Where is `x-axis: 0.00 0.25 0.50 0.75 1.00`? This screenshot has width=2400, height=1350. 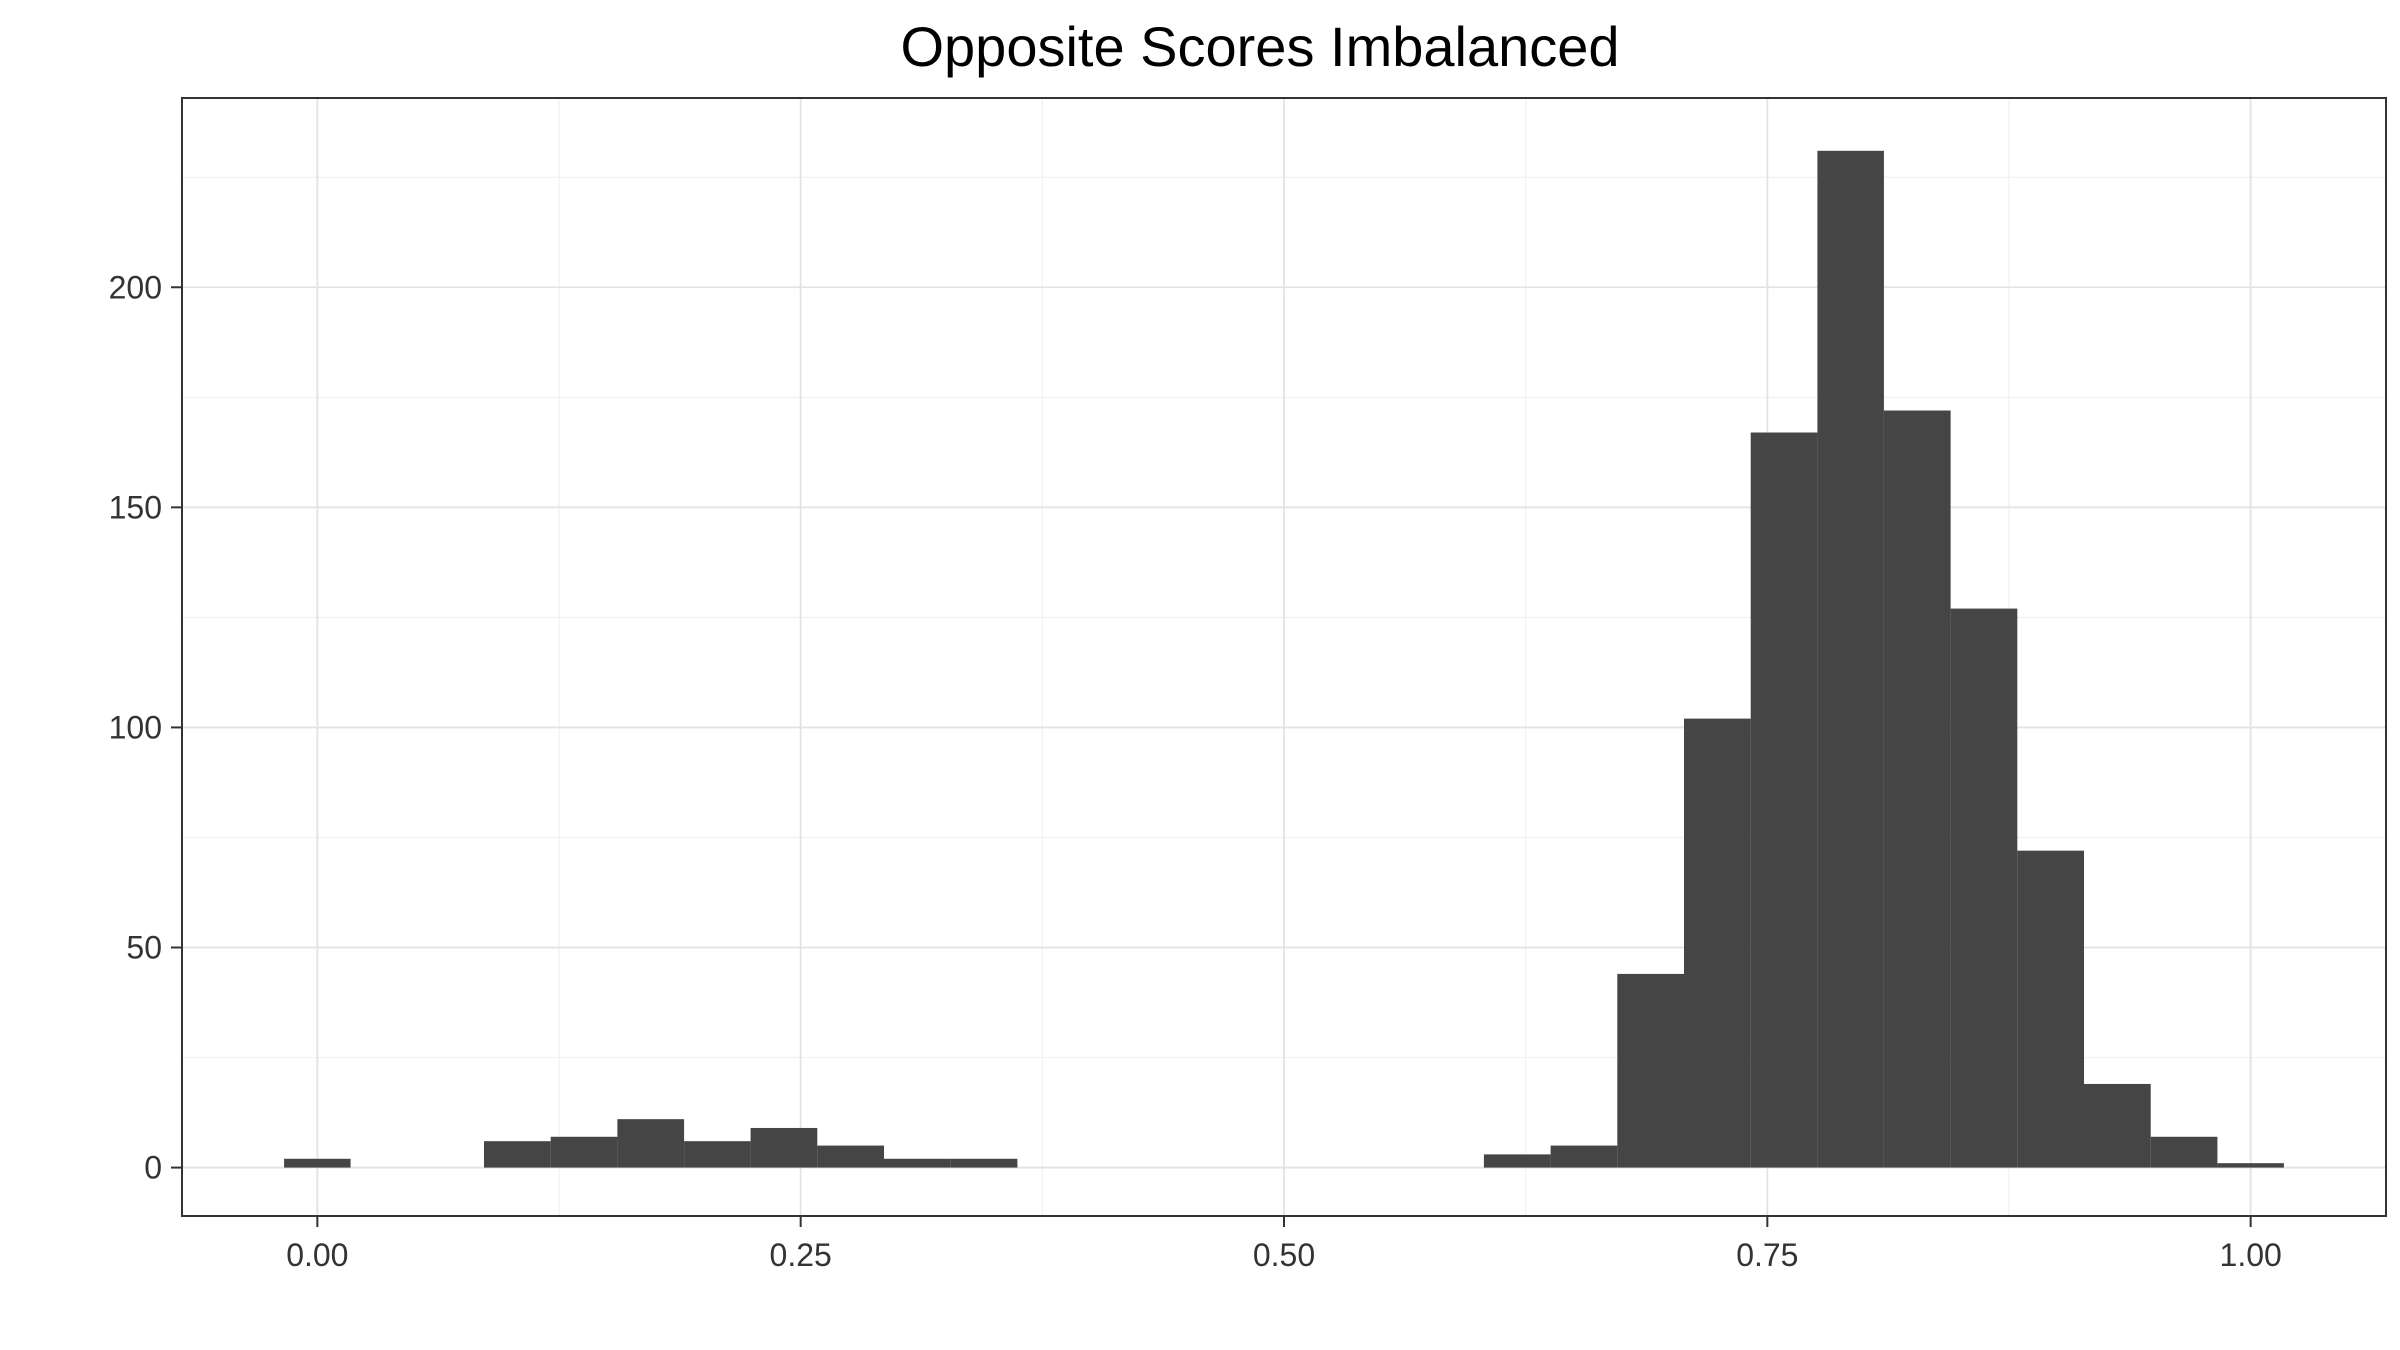
x-axis: 0.00 0.25 0.50 0.75 1.00 is located at coordinates (1284, 1244).